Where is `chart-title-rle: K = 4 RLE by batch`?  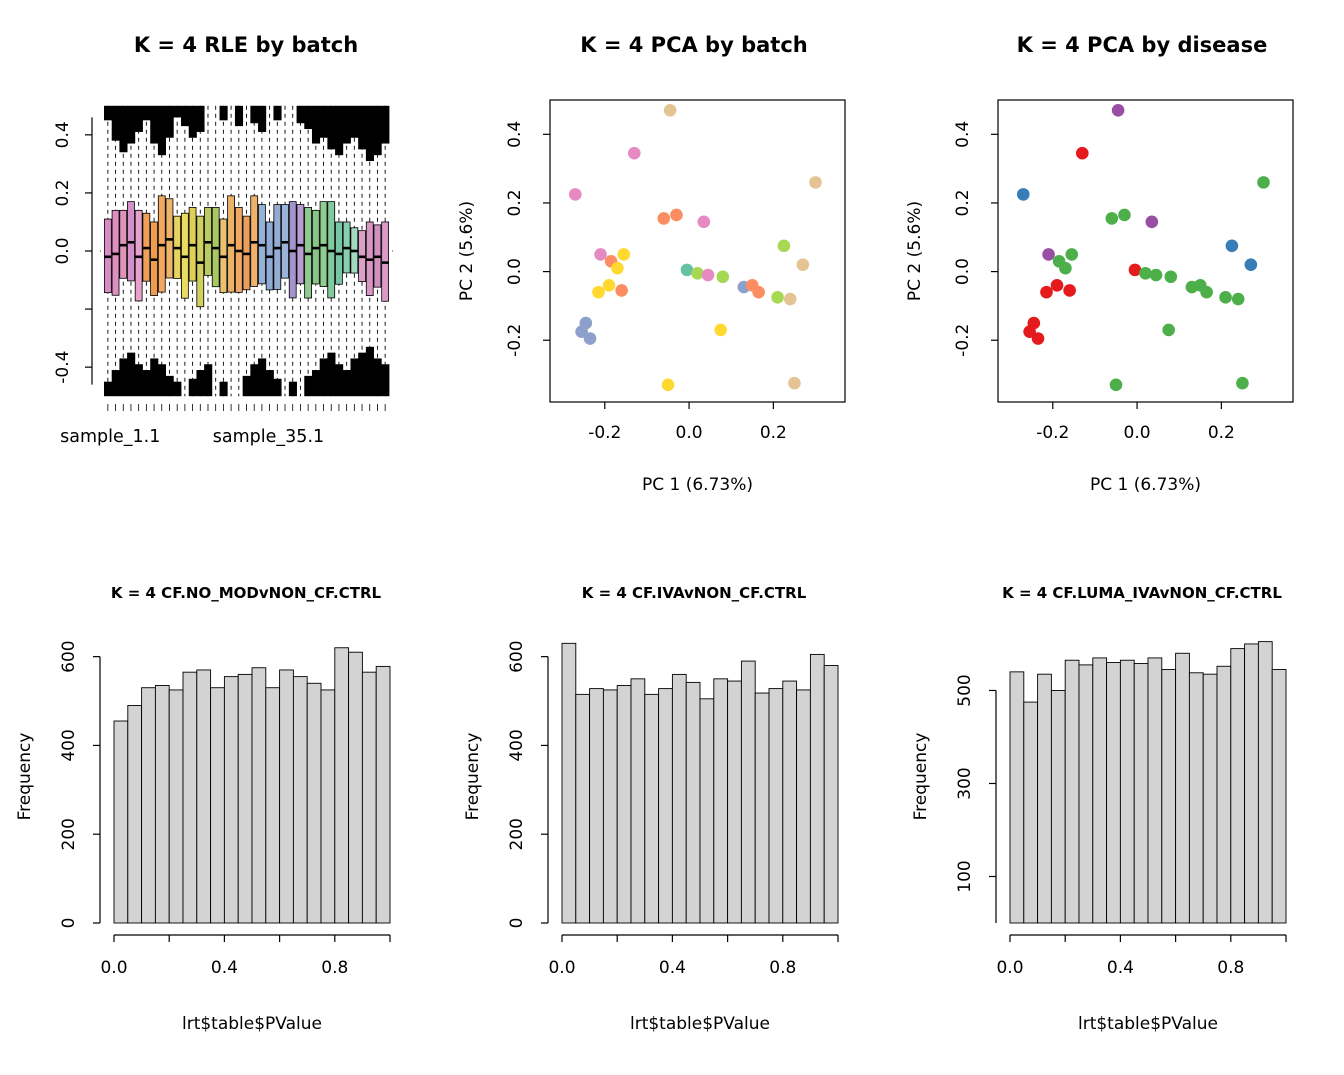 chart-title-rle: K = 4 RLE by batch is located at coordinates (246, 45).